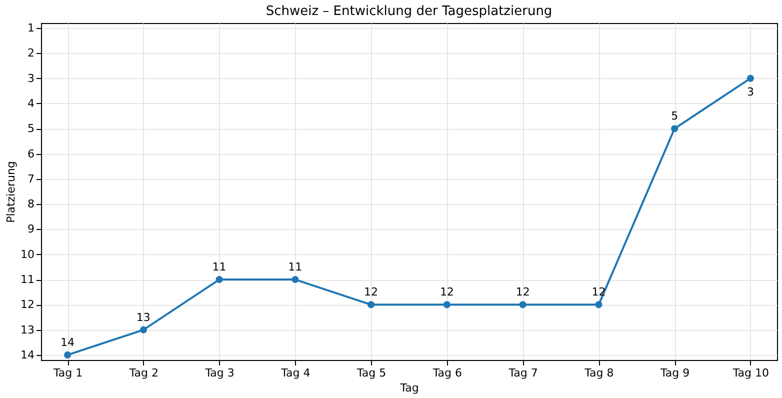  What do you see at coordinates (27, 305) in the screenshot?
I see `y-tick-label: 12` at bounding box center [27, 305].